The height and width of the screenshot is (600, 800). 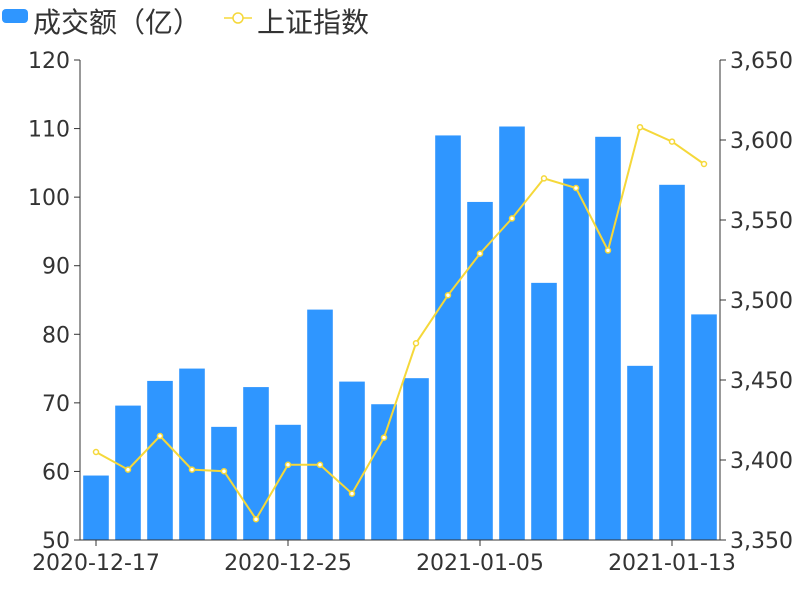 I want to click on legend-swatch-turnover, so click(x=15, y=16).